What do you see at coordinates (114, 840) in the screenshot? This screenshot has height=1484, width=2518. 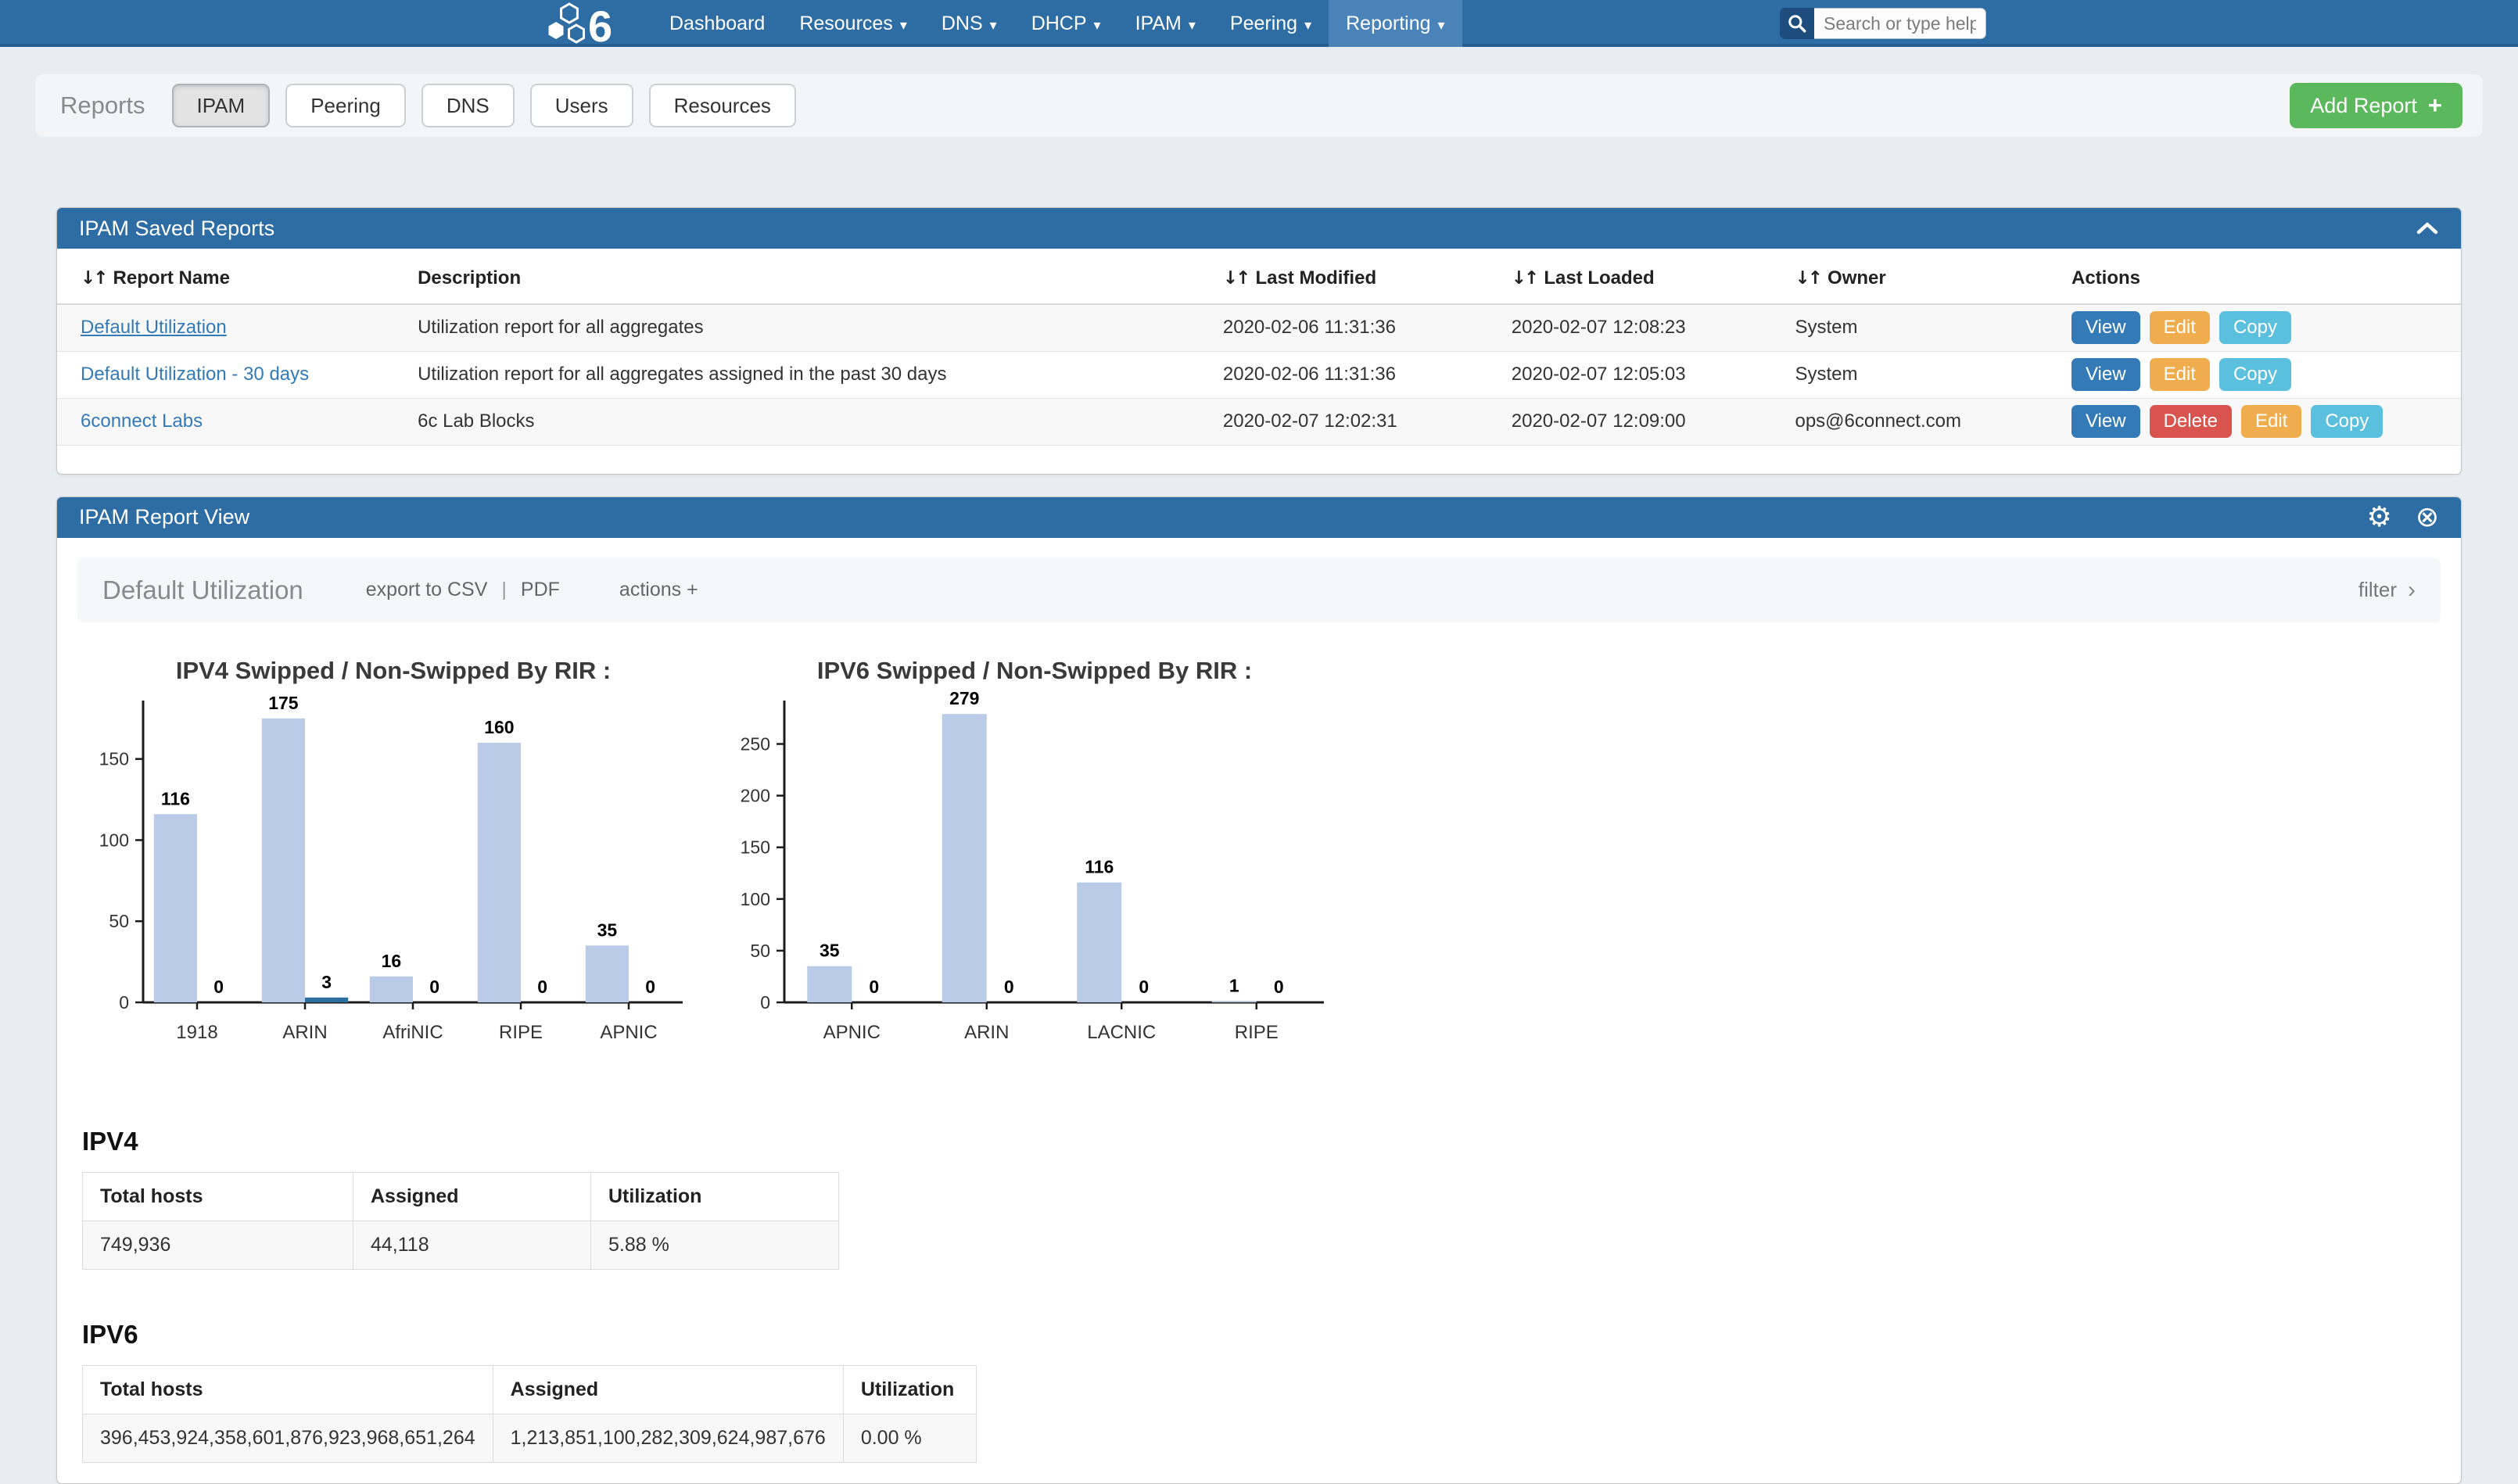 I see `svg-text: 100` at bounding box center [114, 840].